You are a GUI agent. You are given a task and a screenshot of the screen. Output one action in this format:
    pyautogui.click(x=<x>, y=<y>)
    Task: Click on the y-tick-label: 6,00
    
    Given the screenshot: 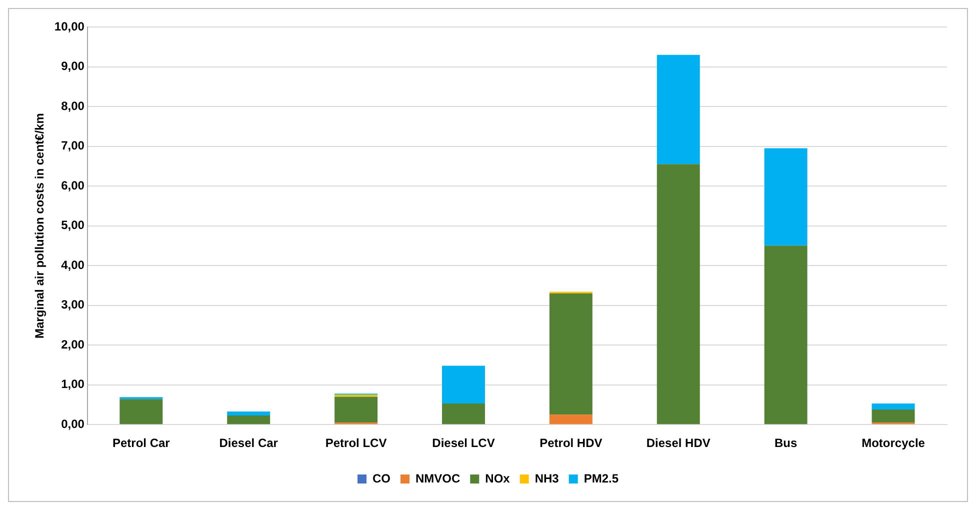 What is the action you would take?
    pyautogui.click(x=73, y=185)
    